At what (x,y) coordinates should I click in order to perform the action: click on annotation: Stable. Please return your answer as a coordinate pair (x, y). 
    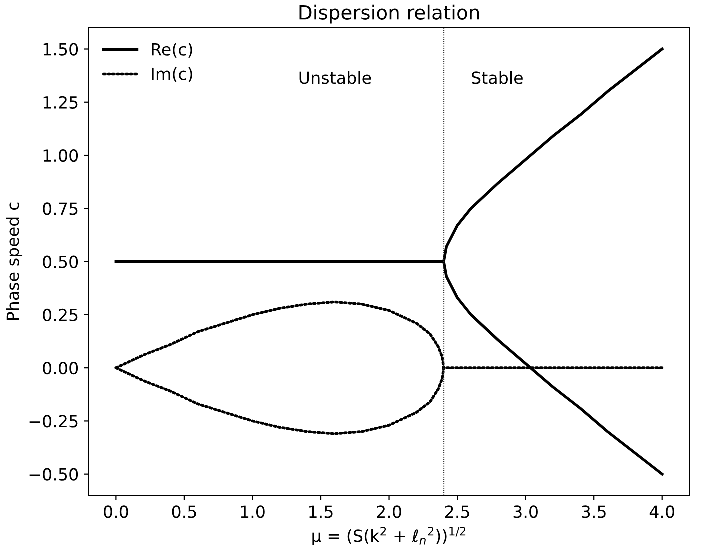
    Looking at the image, I should click on (497, 77).